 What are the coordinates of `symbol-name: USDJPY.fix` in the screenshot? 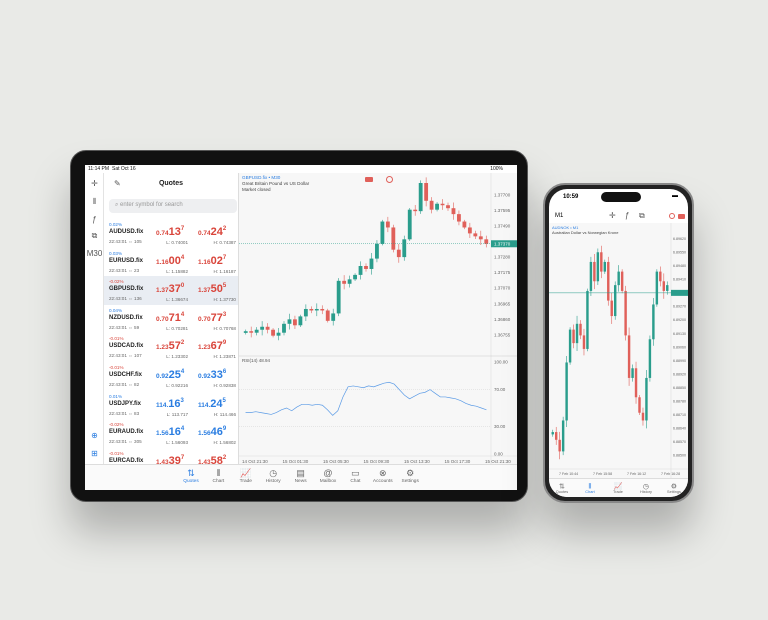 It's located at (125, 403).